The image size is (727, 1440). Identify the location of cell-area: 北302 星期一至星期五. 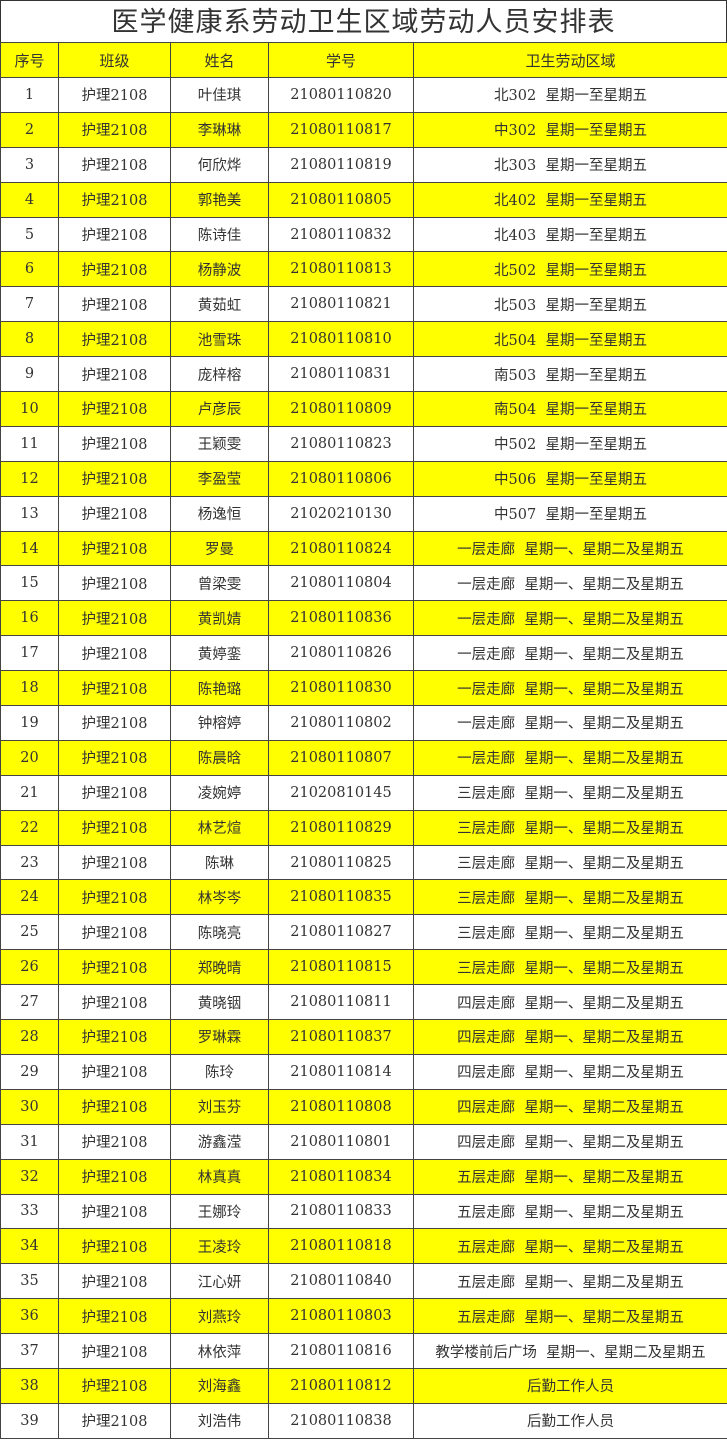
(570, 95).